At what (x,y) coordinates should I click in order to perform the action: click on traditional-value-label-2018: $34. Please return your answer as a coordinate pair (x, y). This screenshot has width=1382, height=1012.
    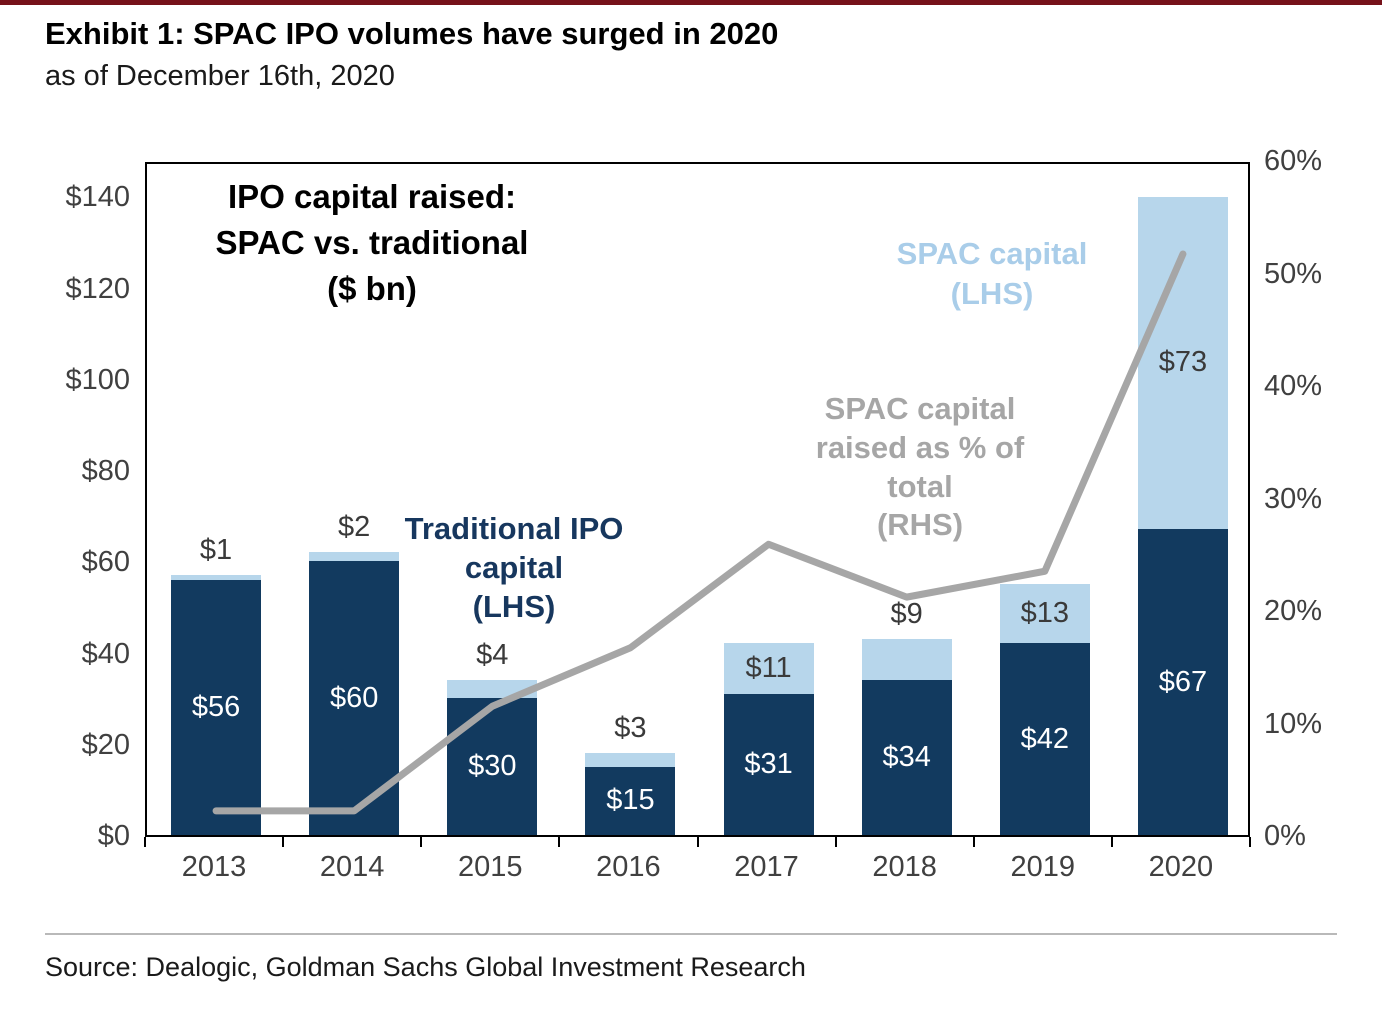
    Looking at the image, I should click on (906, 756).